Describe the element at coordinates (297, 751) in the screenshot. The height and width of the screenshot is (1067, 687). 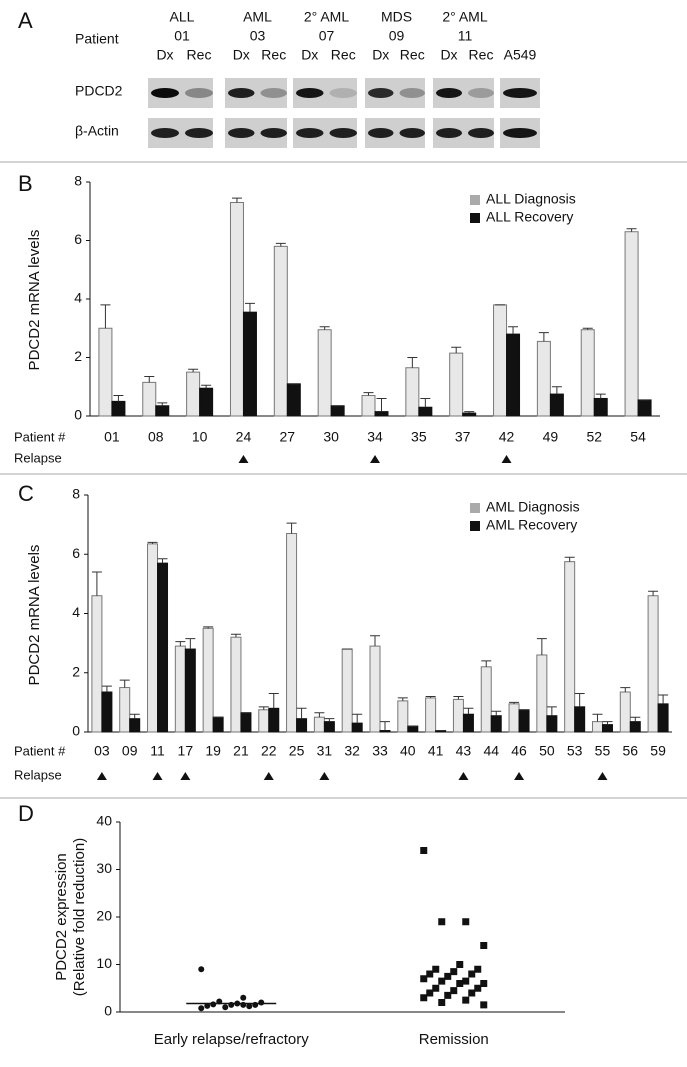
I see `x-tick-label: 25` at that location.